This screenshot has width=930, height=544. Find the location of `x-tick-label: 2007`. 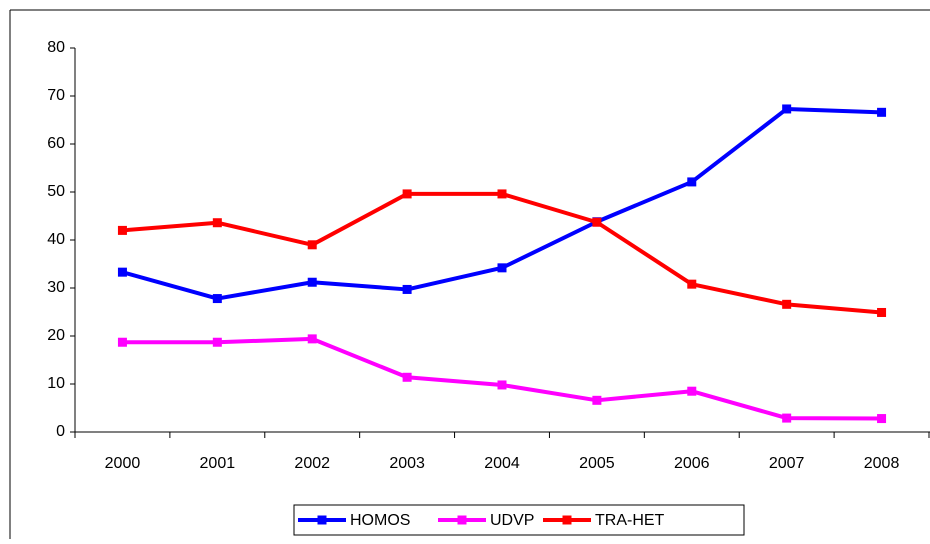

x-tick-label: 2007 is located at coordinates (787, 463).